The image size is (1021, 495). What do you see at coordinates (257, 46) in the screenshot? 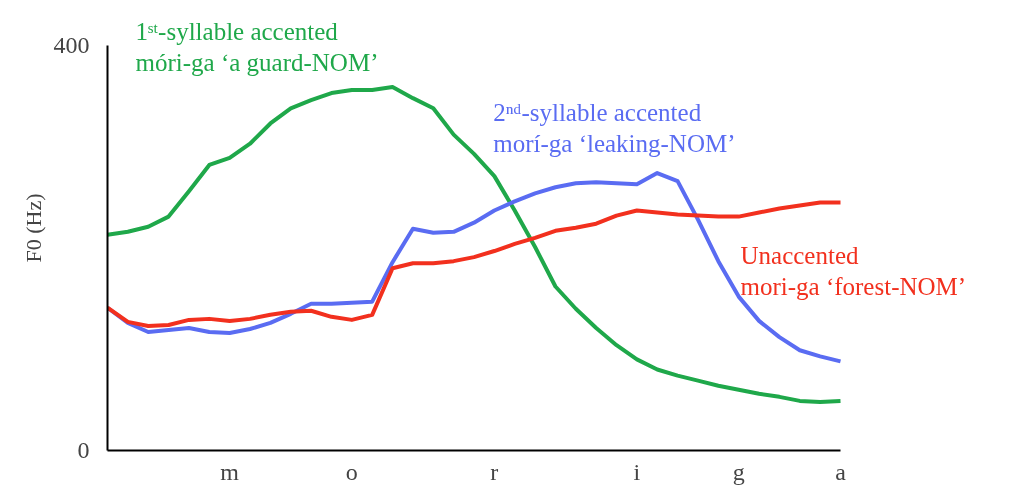
I see `series-label: 1ˢᵗ-syllable accented móri-ga ‘a guard-NOM’` at bounding box center [257, 46].